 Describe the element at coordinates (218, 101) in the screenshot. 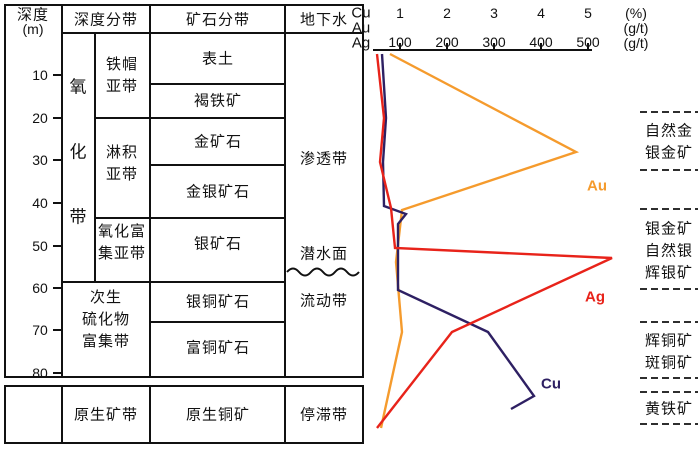

I see `ore-row-limonite: 褐铁矿` at that location.